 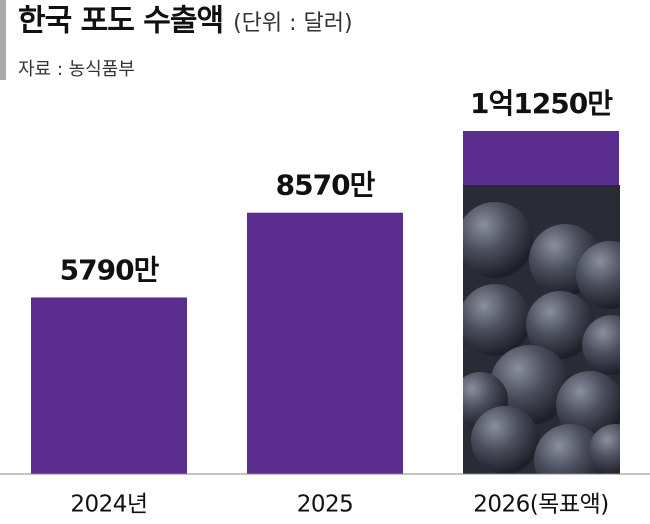 What do you see at coordinates (120, 21) in the screenshot?
I see `chart-title: 한국 포도 수출액` at bounding box center [120, 21].